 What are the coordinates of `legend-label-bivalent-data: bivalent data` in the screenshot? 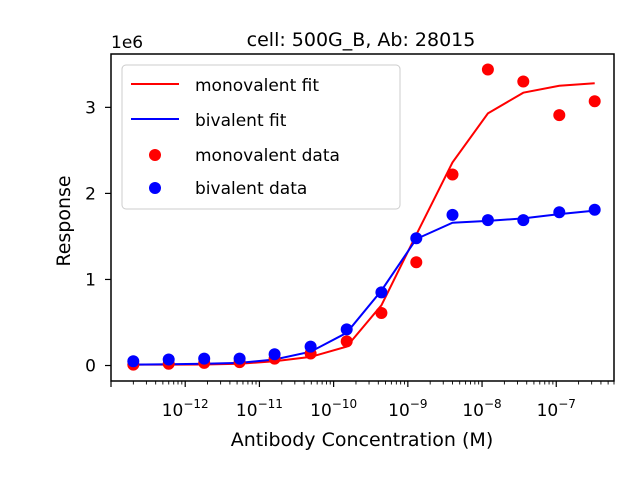 It's located at (251, 189).